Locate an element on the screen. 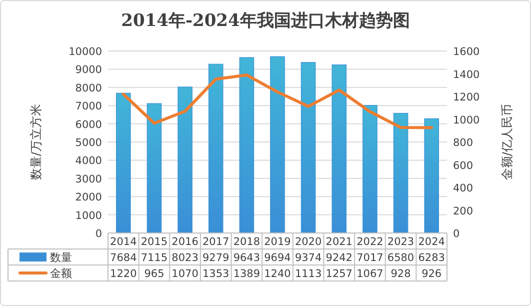 This screenshot has height=306, width=531. x-tick-label: 2018 is located at coordinates (246, 242).